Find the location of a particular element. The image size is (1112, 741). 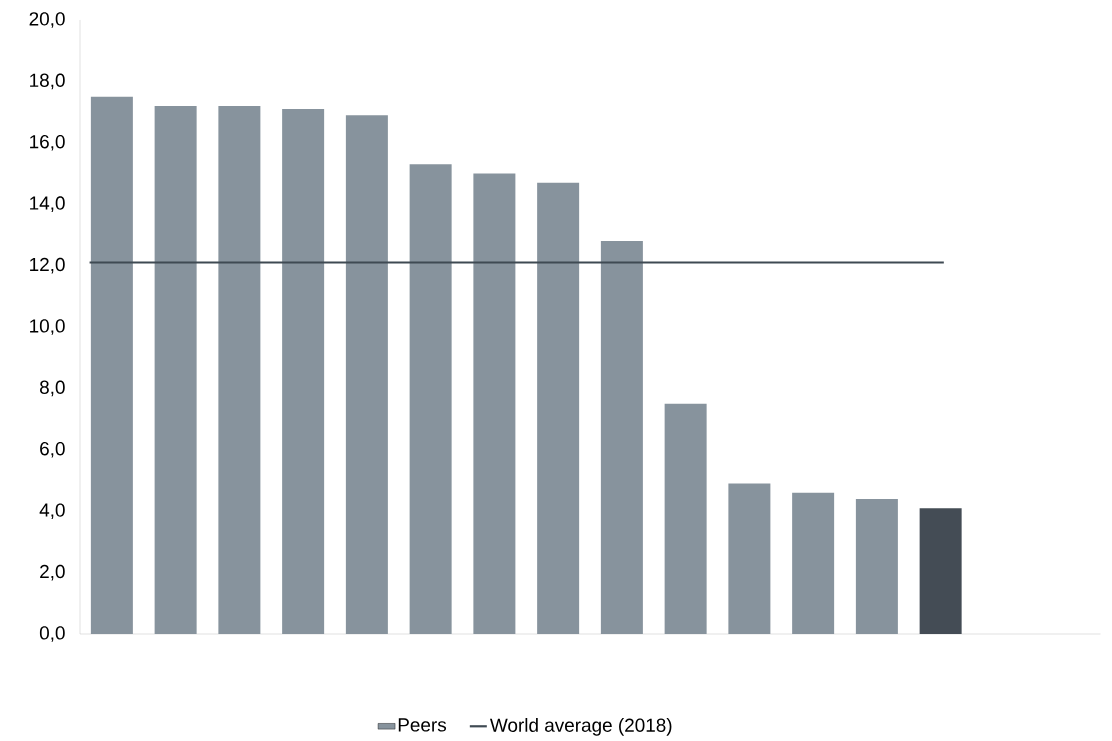

y-tick-label: 10,0 is located at coordinates (47, 327).